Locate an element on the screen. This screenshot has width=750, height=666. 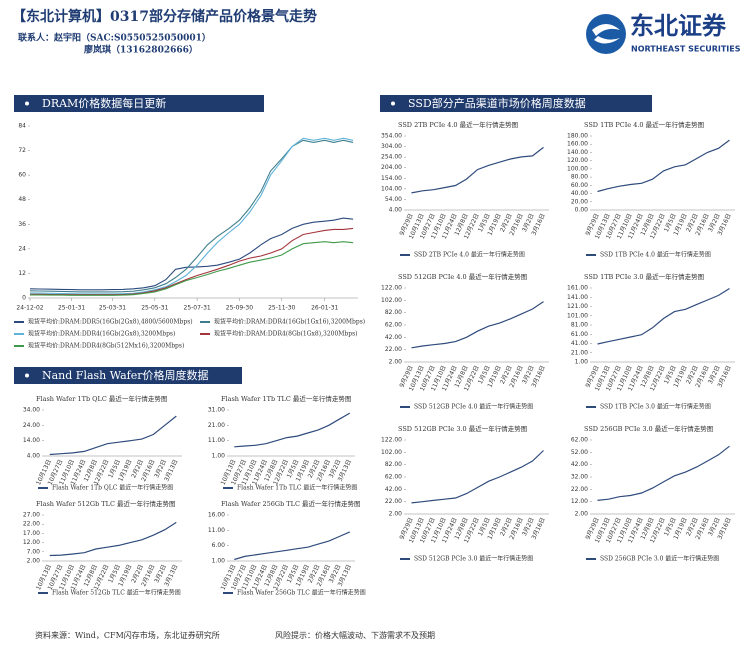
x-tick-label: 25-01-31 is located at coordinates (71, 308).